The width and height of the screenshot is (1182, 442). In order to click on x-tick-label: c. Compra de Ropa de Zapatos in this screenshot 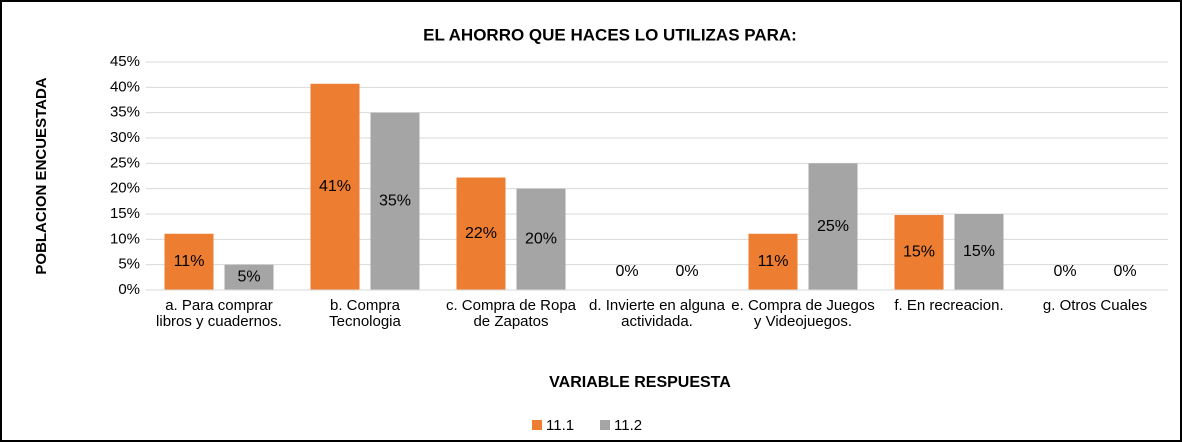, I will do `click(511, 314)`.